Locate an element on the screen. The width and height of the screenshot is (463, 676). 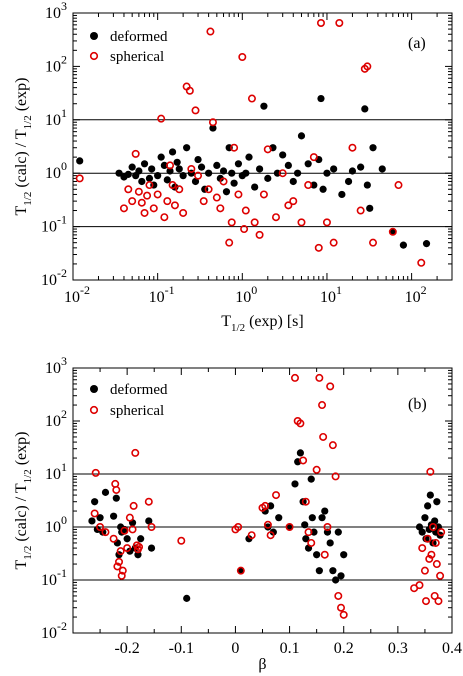
y-tick-label: 10³ is located at coordinates (56, 11).